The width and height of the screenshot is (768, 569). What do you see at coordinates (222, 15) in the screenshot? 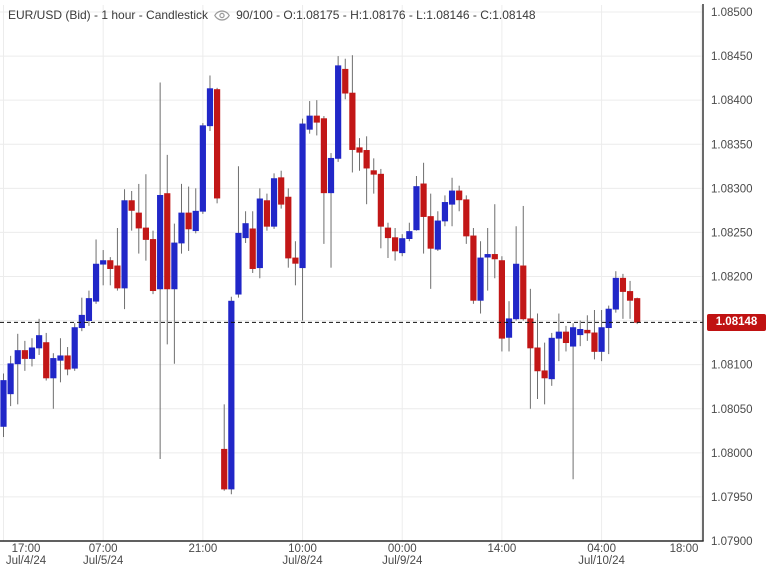
I see `visibility-eye-icon` at bounding box center [222, 15].